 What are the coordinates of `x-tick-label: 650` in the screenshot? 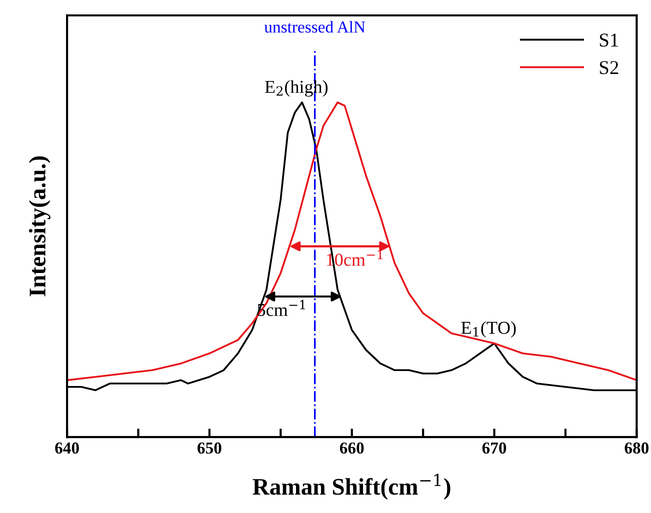 It's located at (210, 448).